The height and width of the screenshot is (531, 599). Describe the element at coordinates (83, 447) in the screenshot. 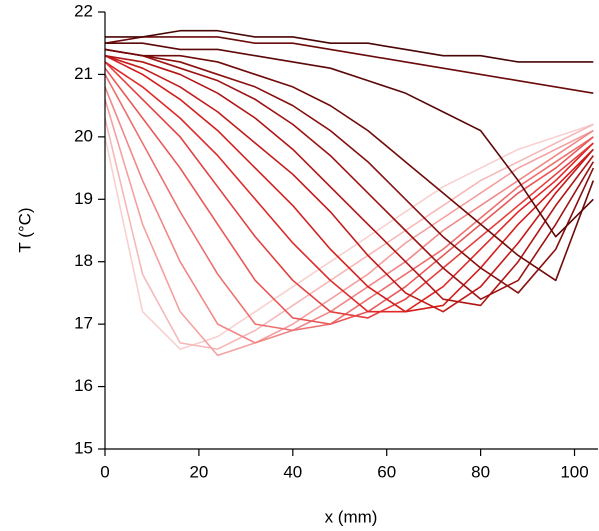

I see `y-tick-label: 15` at that location.